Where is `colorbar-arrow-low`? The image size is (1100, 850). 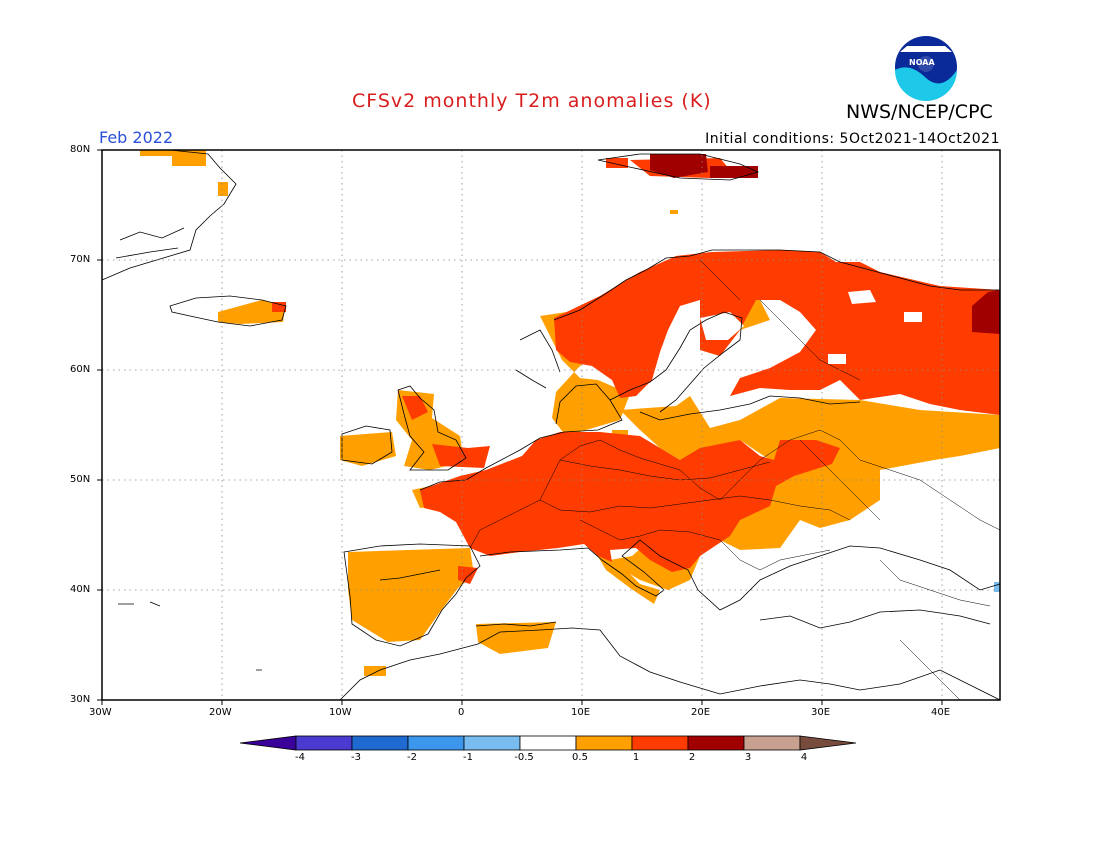 colorbar-arrow-low is located at coordinates (268, 743).